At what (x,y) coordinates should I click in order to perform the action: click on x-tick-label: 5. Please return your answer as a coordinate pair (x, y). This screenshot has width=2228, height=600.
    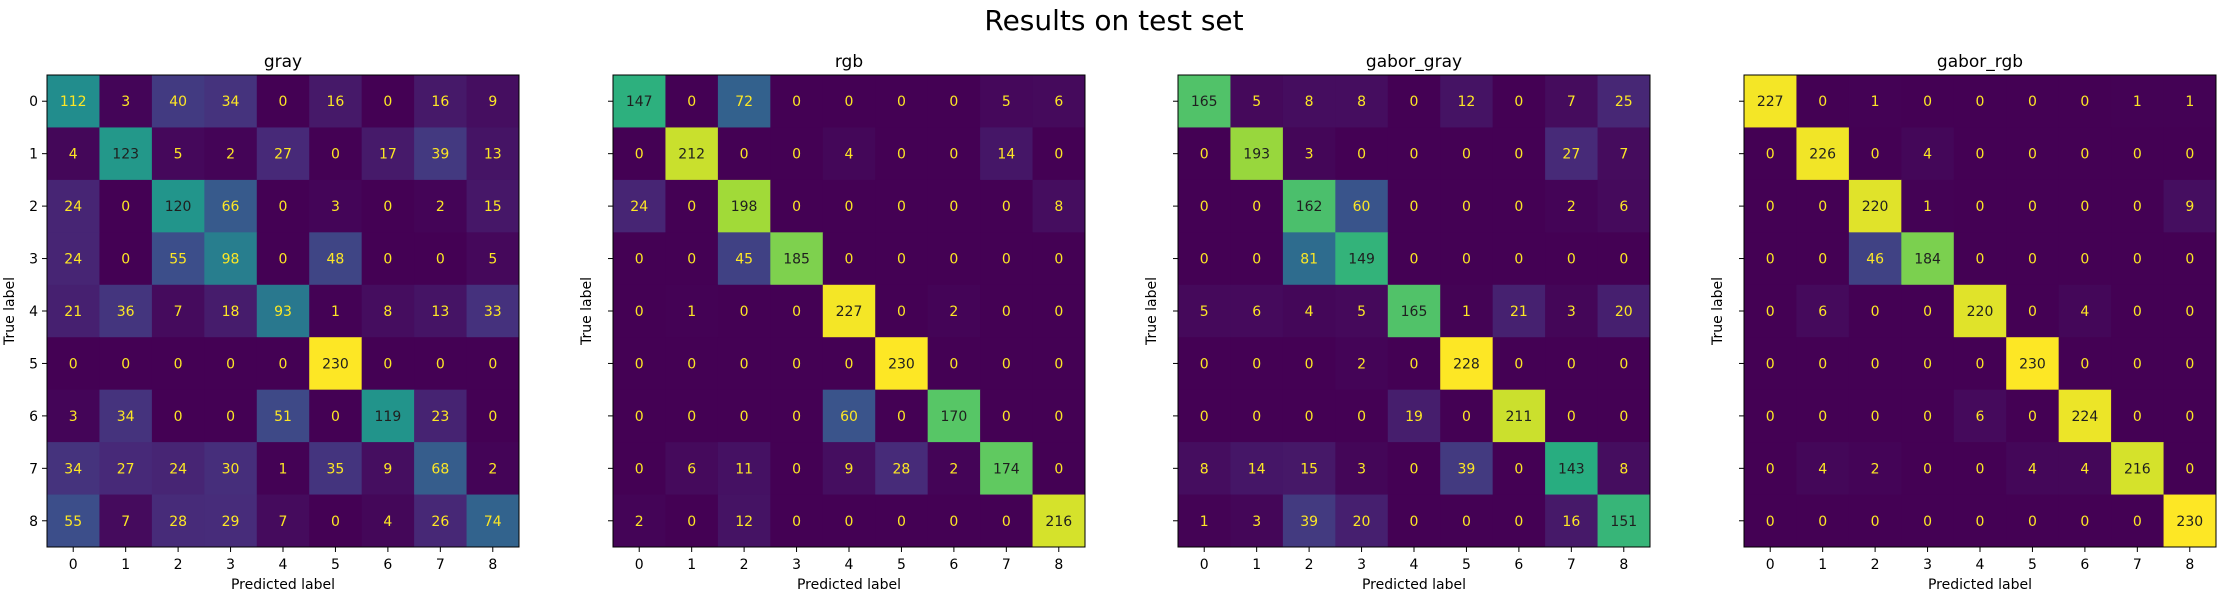
    Looking at the image, I should click on (2032, 565).